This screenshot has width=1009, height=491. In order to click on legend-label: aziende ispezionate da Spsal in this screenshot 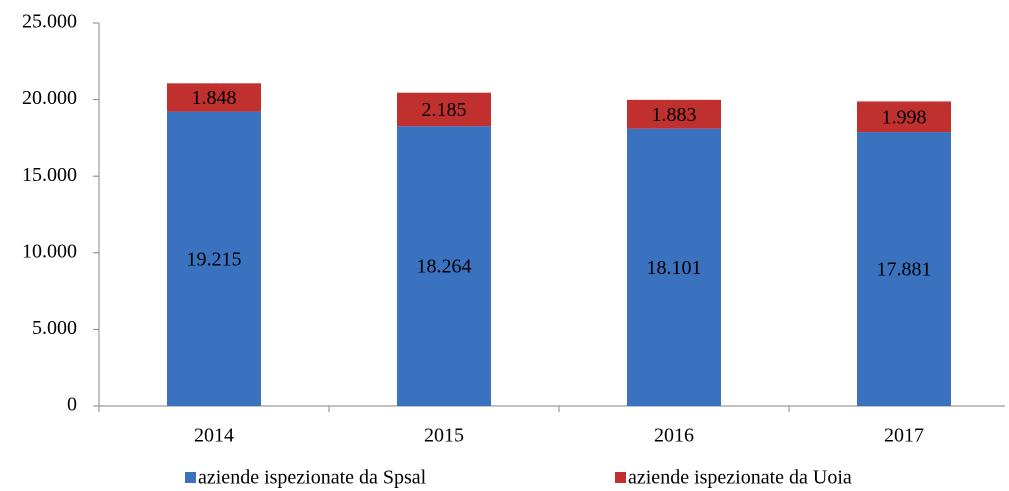, I will do `click(312, 478)`.